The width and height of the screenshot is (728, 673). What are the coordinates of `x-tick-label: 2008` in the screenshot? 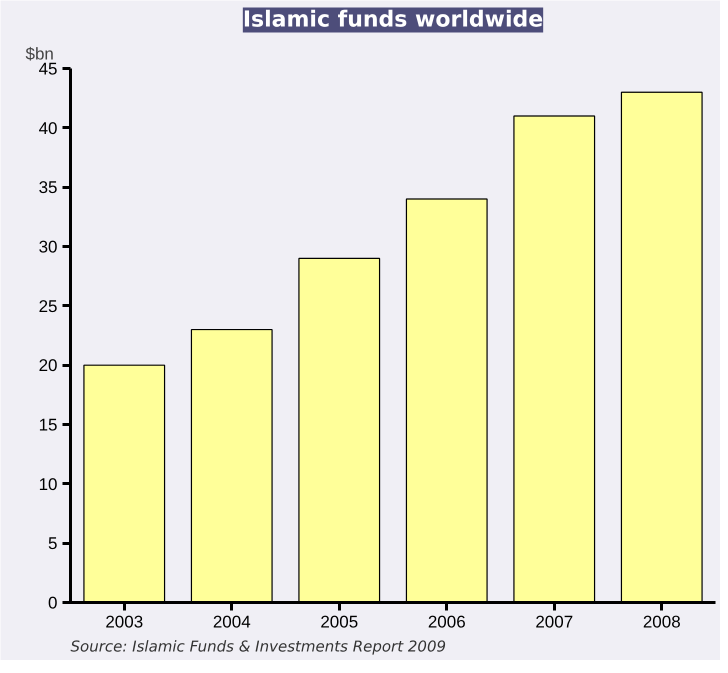 It's located at (661, 622).